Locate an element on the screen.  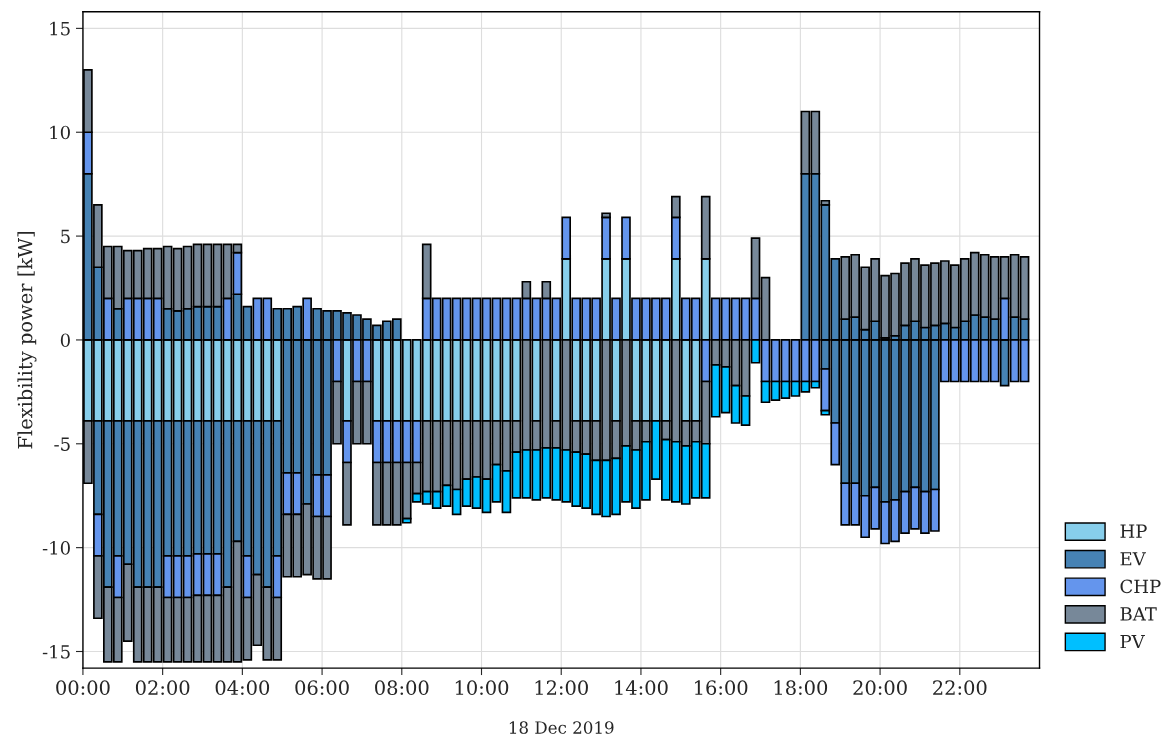
legend-label: PV is located at coordinates (1132, 641).